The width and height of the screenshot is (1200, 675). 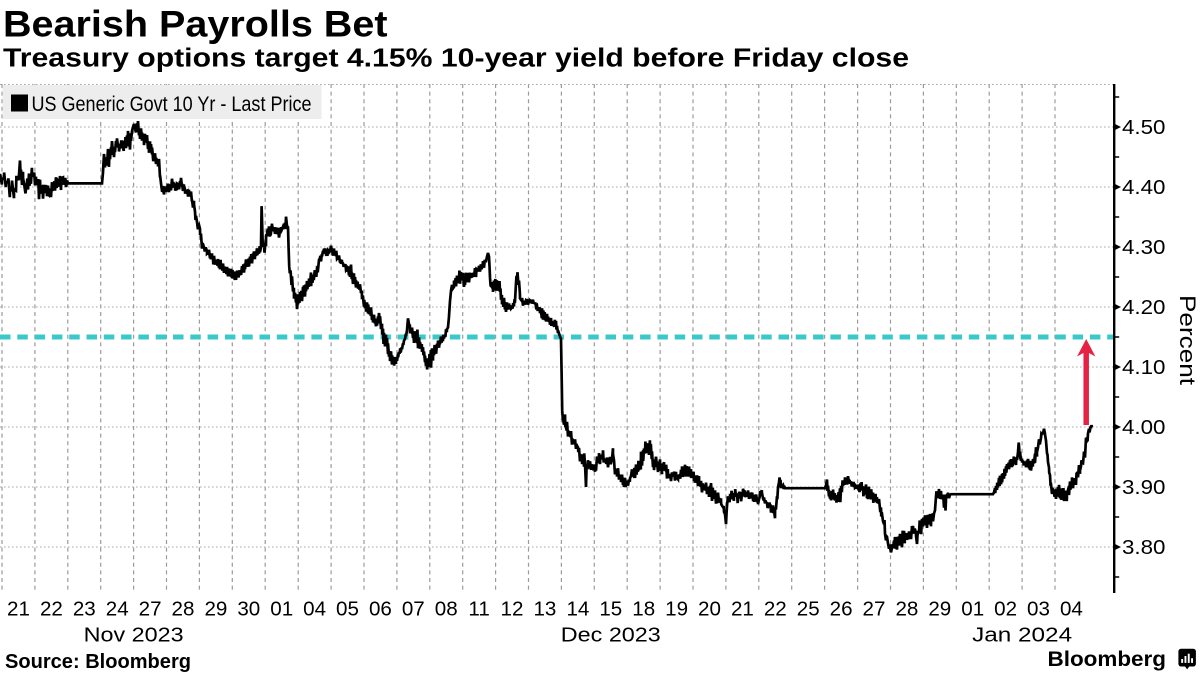 I want to click on svg-text: 26, so click(x=841, y=609).